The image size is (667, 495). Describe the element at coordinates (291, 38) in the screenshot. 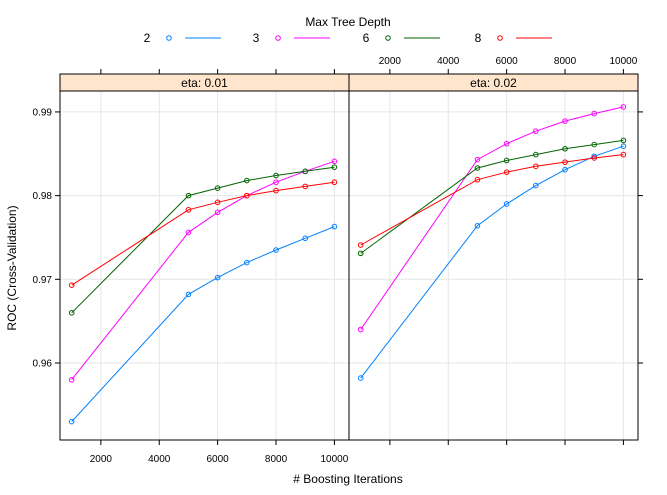

I see `legend-item-depth-3: 3` at that location.